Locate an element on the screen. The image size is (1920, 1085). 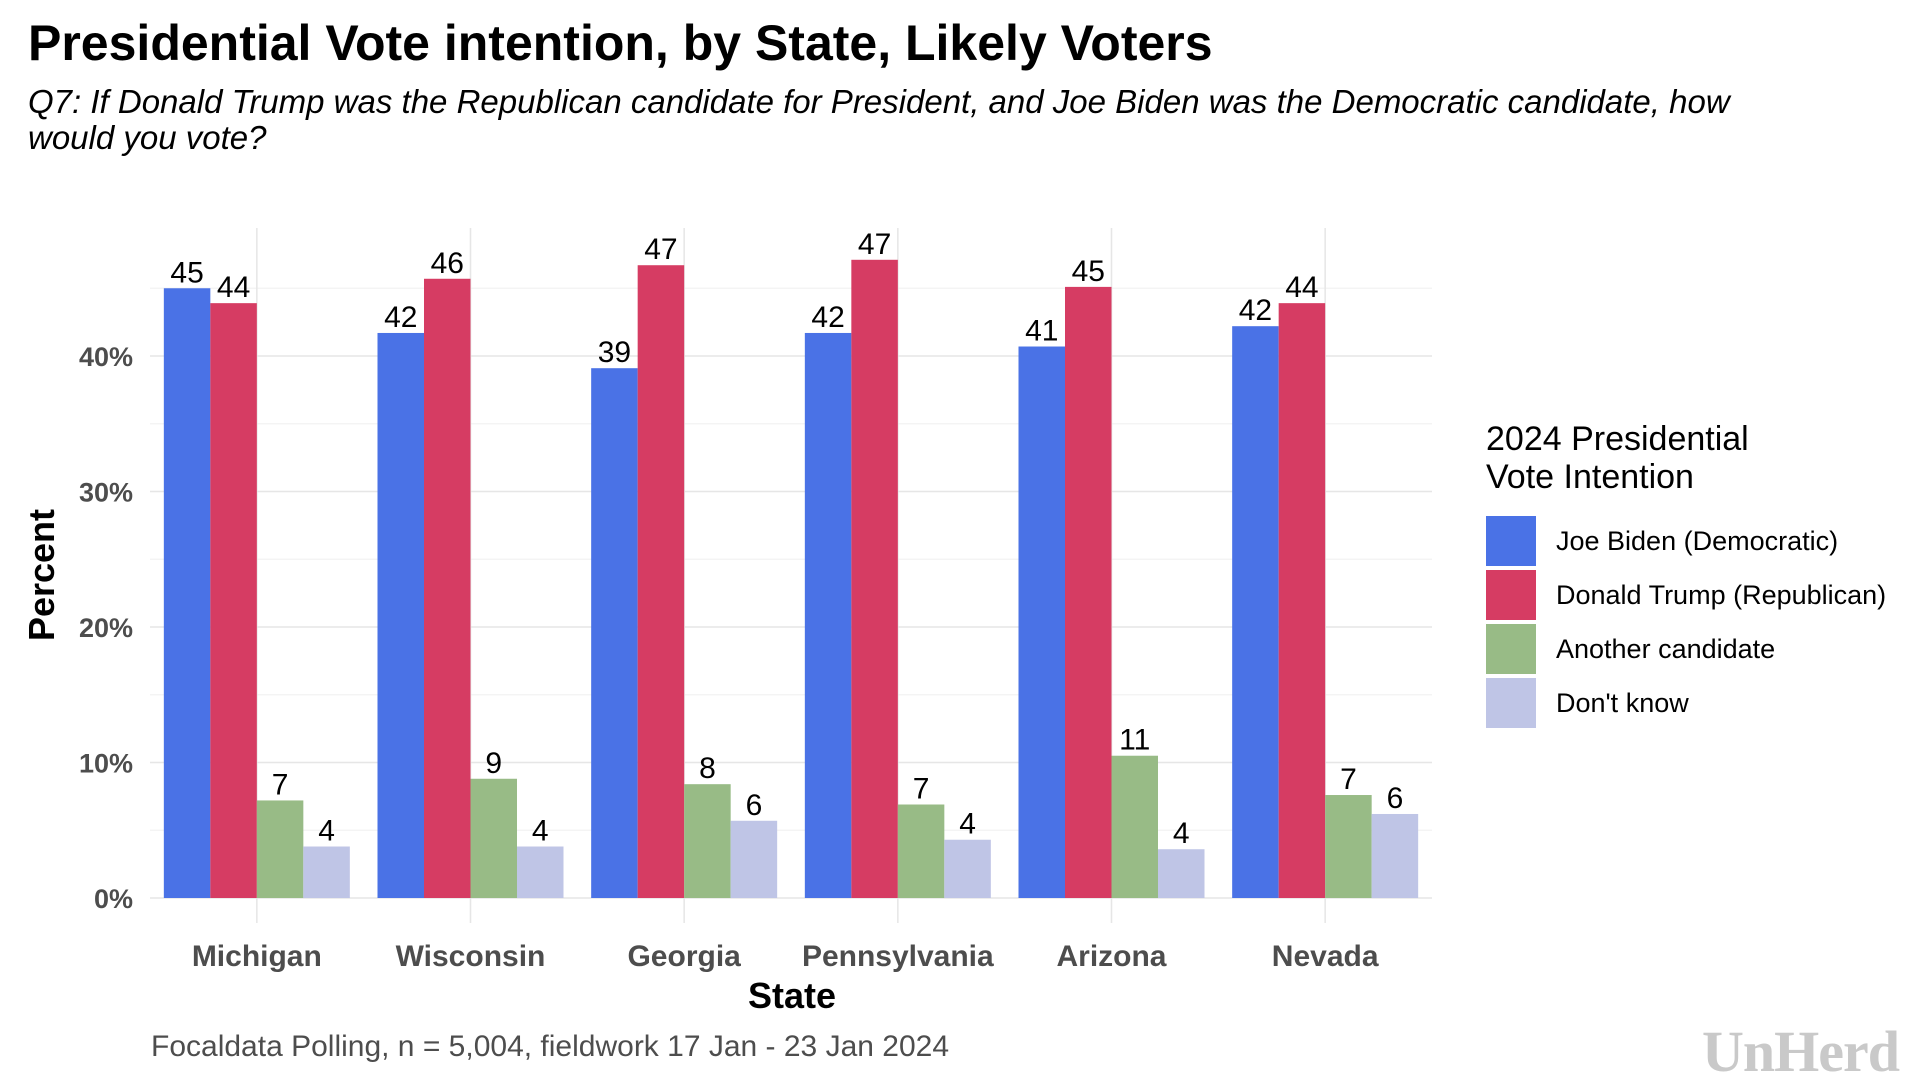
x-axis-label: State is located at coordinates (792, 995).